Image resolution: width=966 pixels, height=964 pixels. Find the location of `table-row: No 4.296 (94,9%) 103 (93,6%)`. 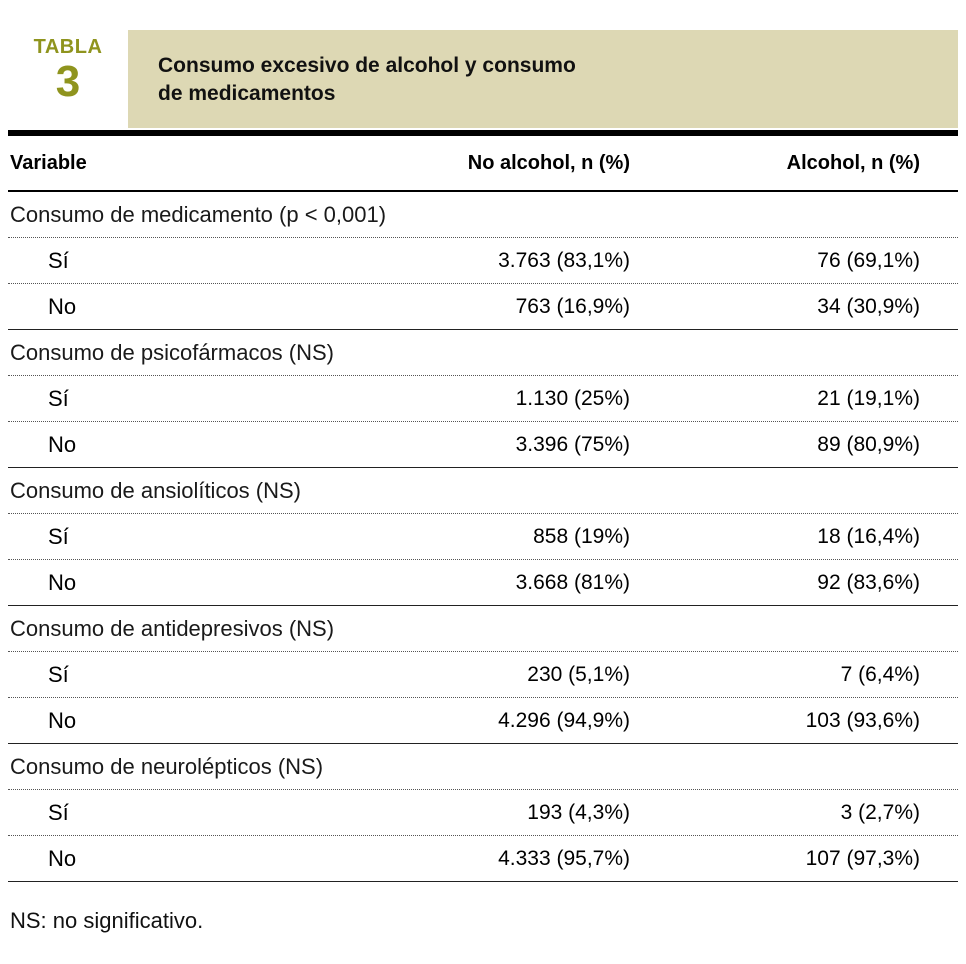

table-row: No 4.296 (94,9%) 103 (93,6%) is located at coordinates (483, 721).